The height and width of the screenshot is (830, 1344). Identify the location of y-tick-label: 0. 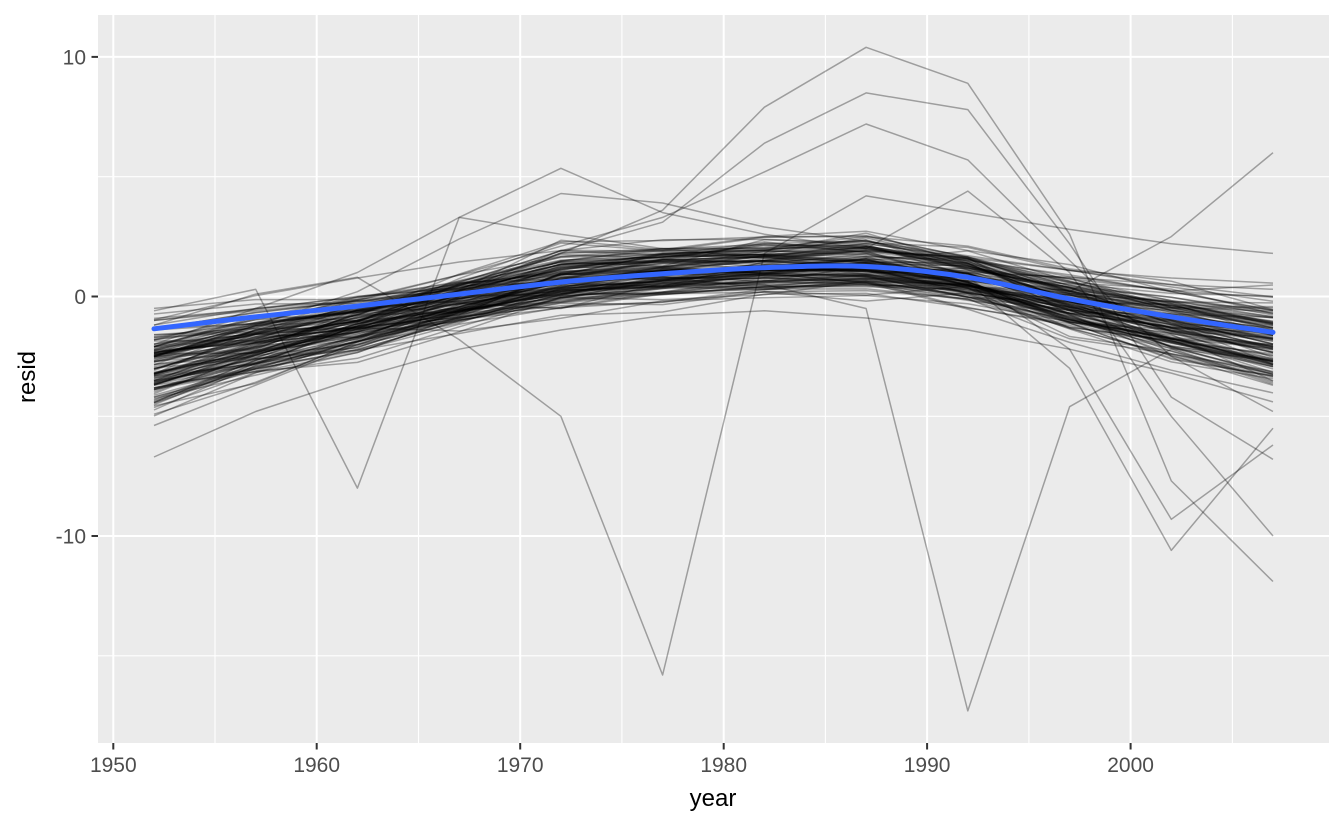
(80, 297).